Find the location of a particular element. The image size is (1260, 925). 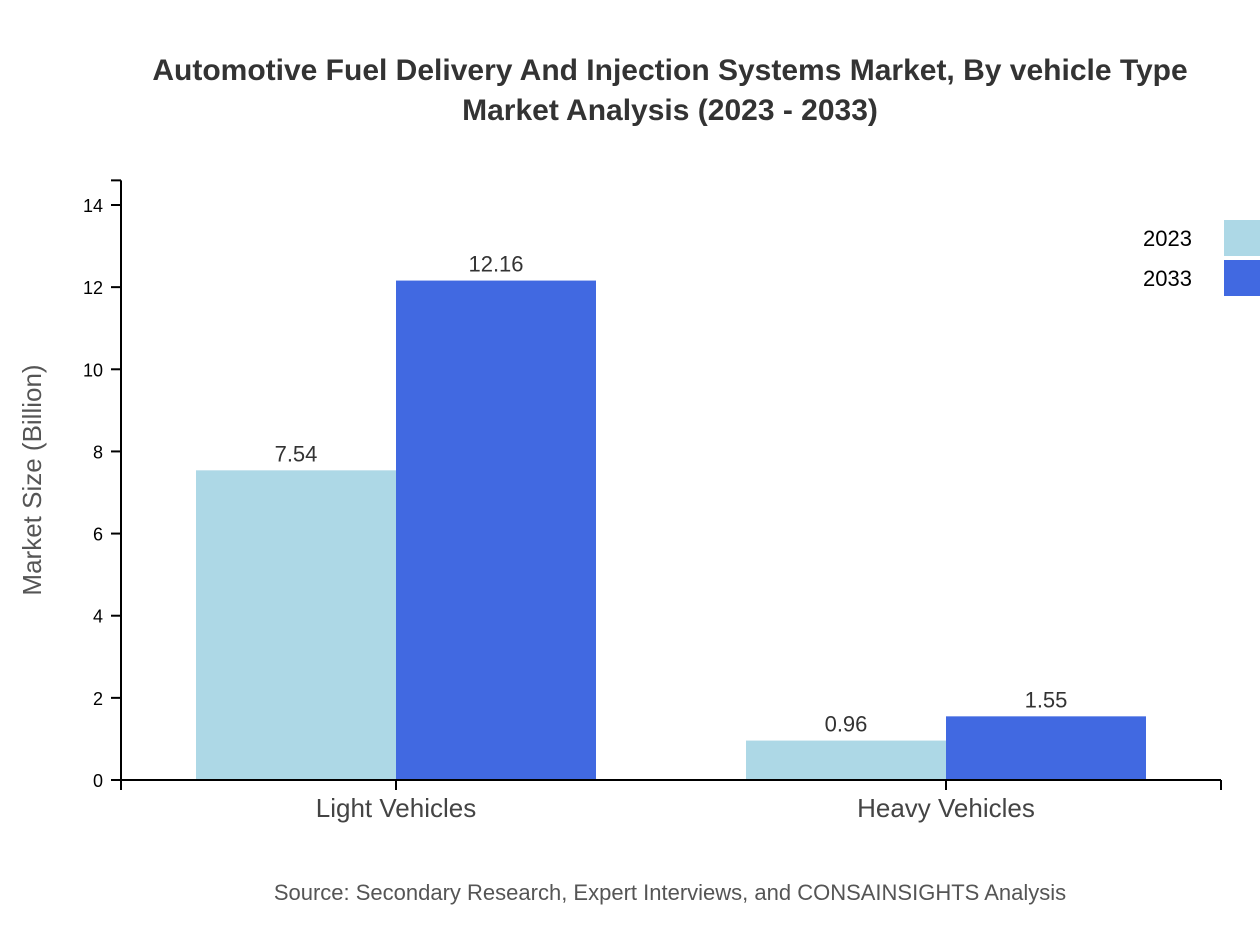

x-tick-label: Heavy Vehicles is located at coordinates (946, 808).